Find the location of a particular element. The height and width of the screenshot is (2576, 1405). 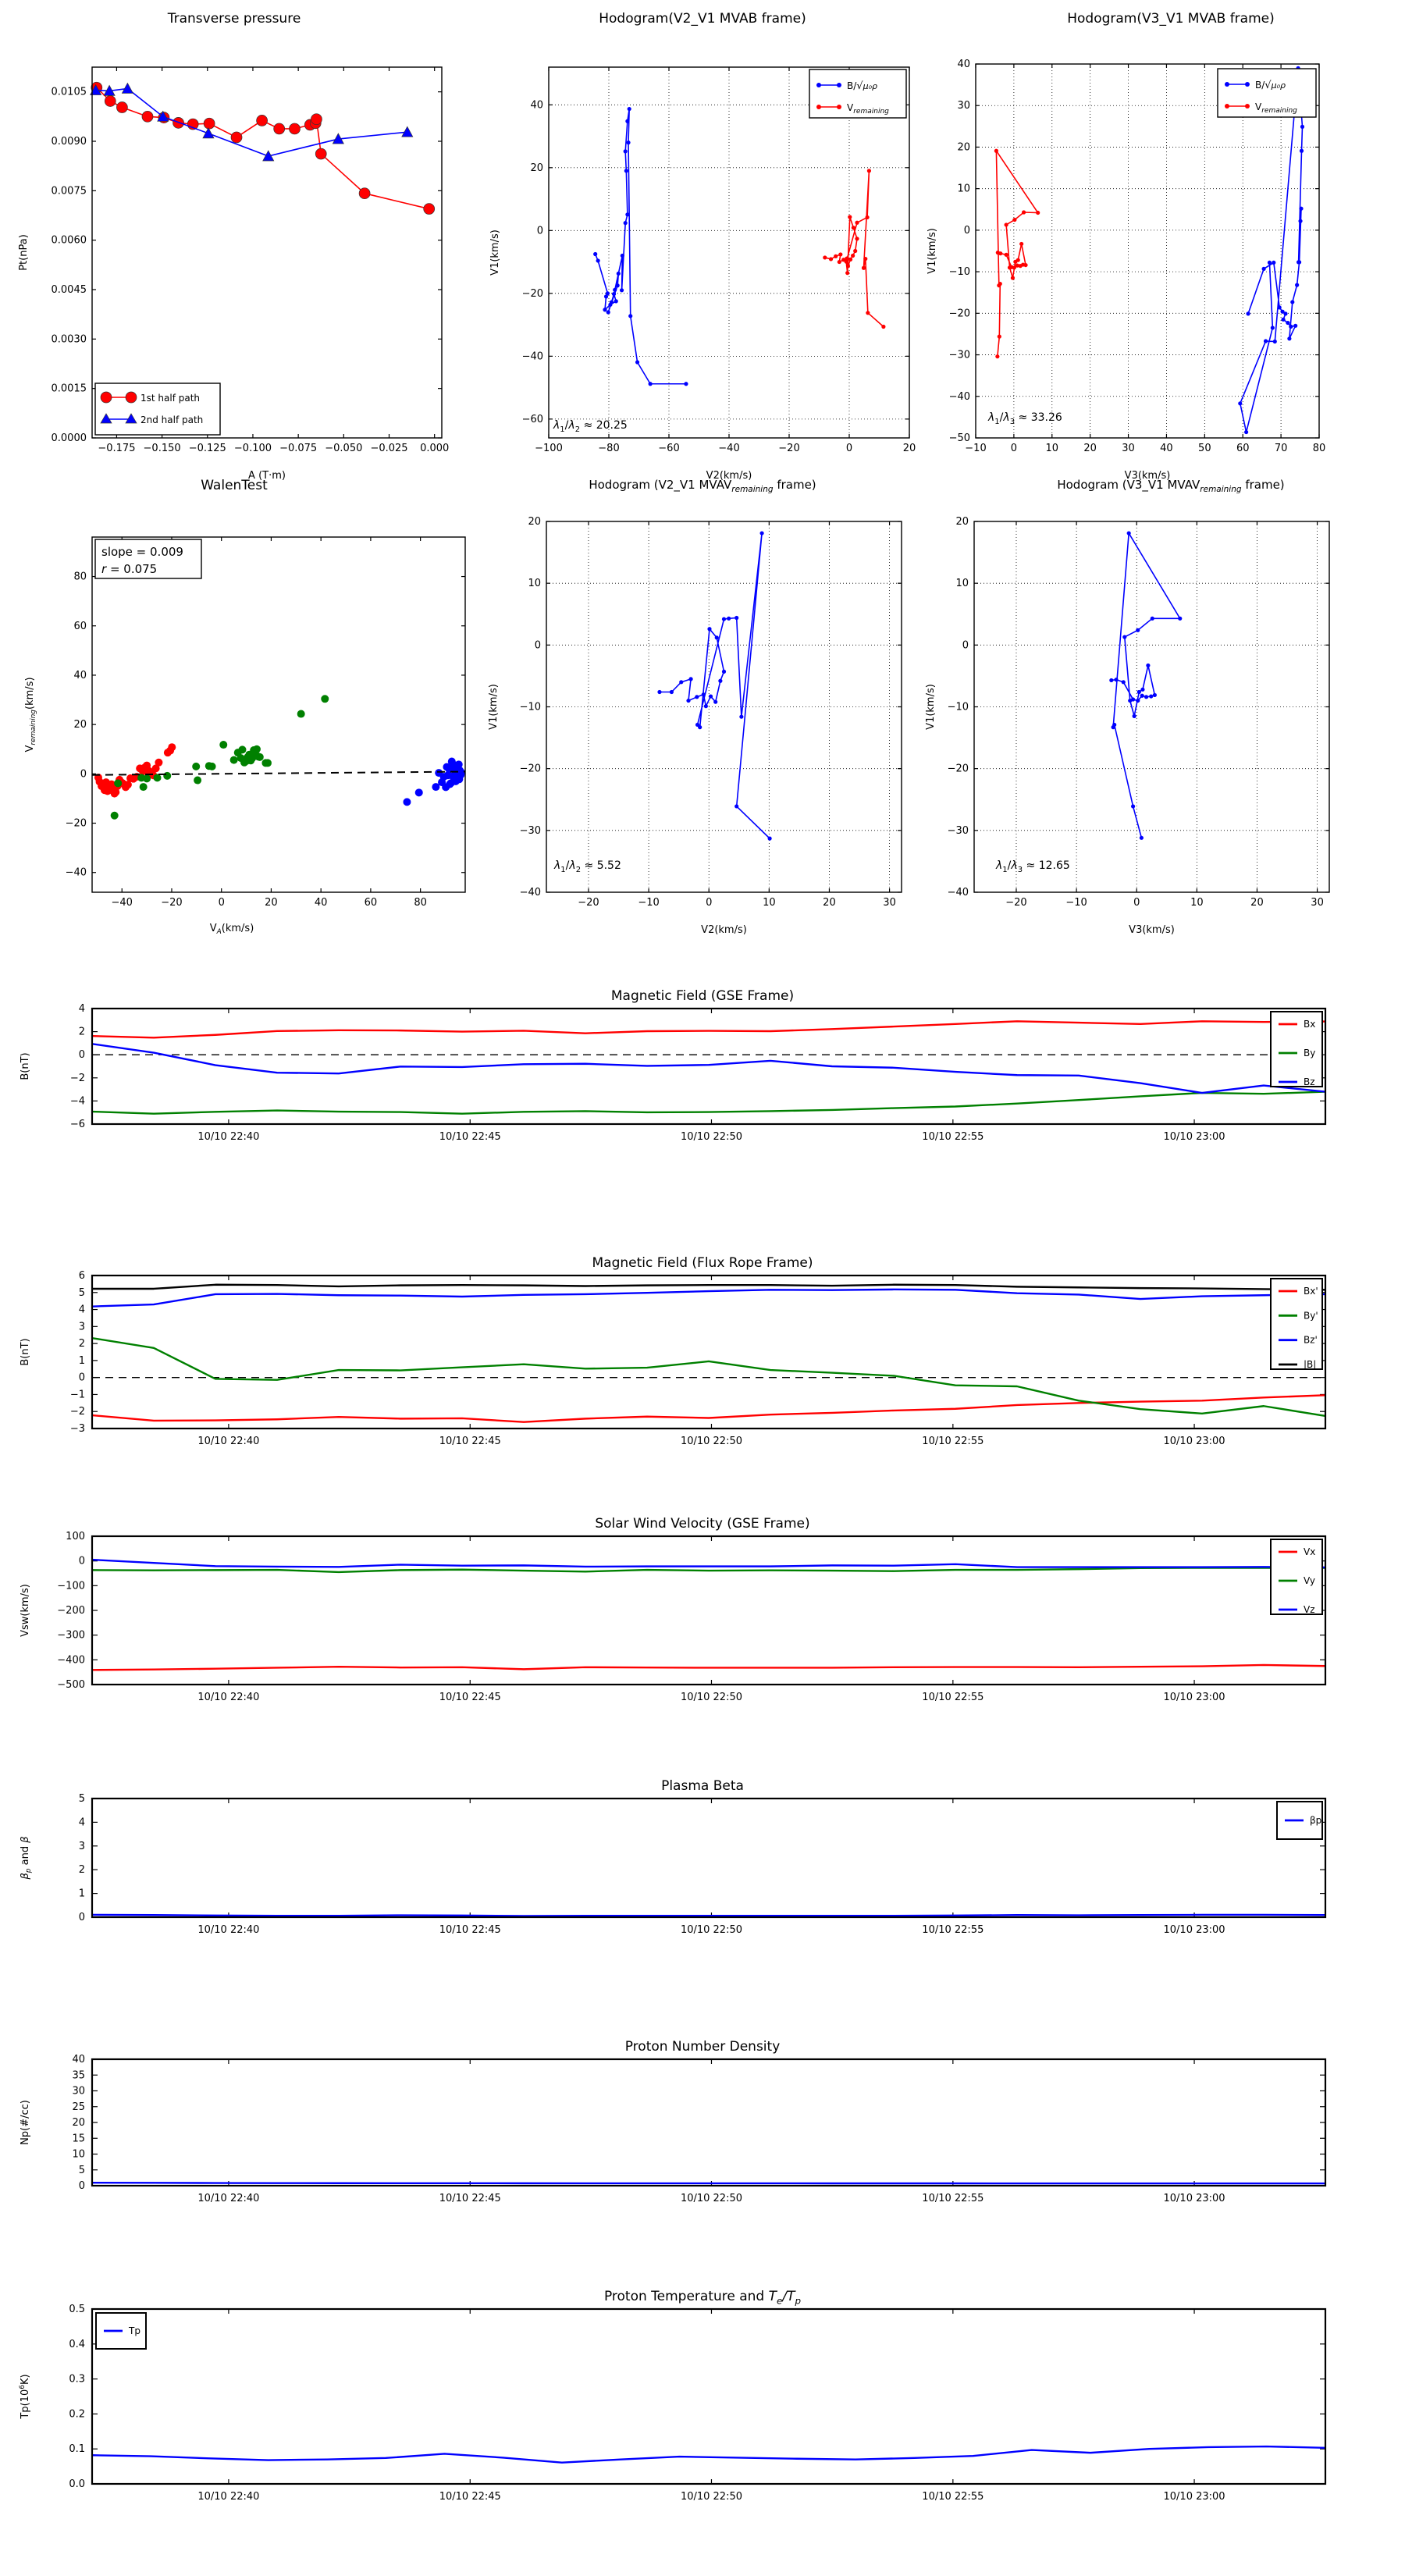

svg-text: 0.4 is located at coordinates (77, 2344).